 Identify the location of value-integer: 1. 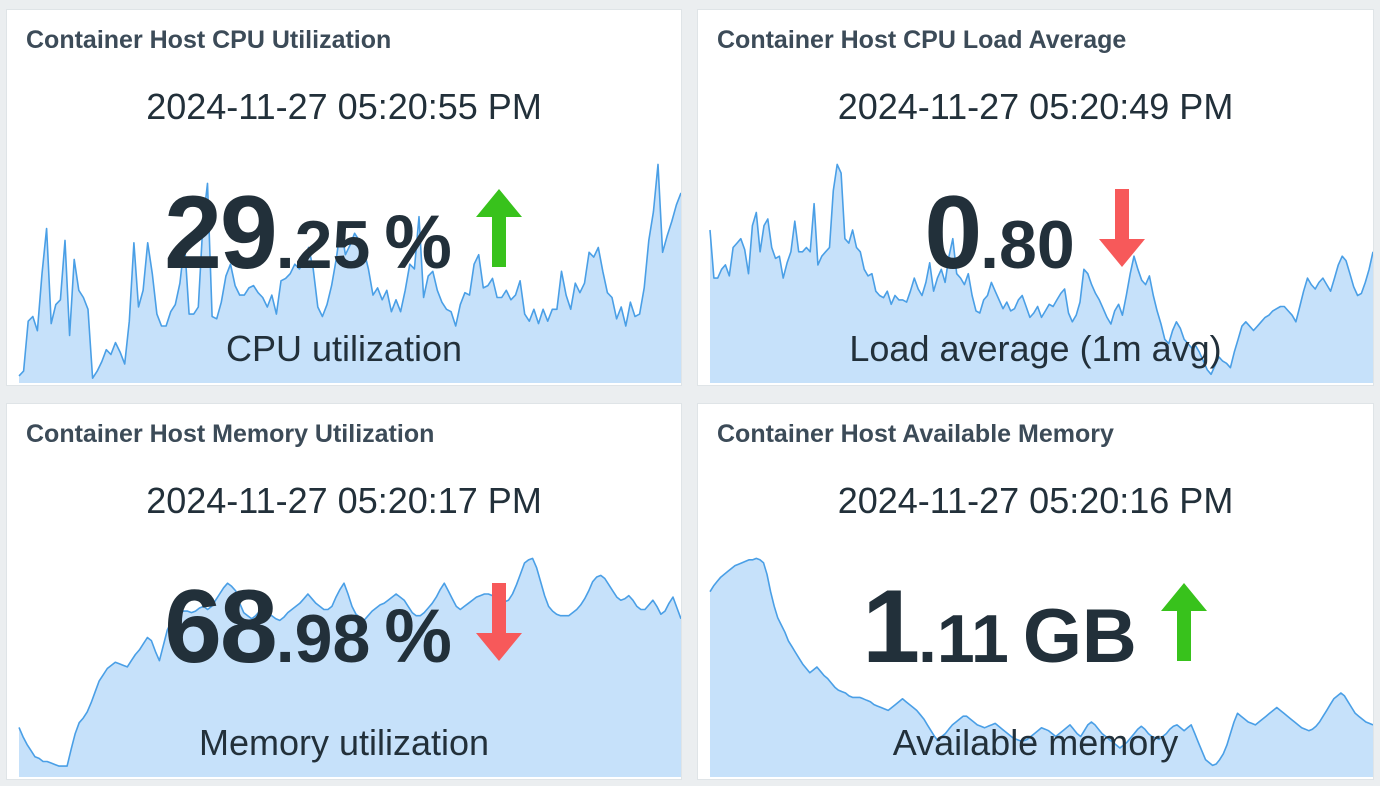
(891, 627).